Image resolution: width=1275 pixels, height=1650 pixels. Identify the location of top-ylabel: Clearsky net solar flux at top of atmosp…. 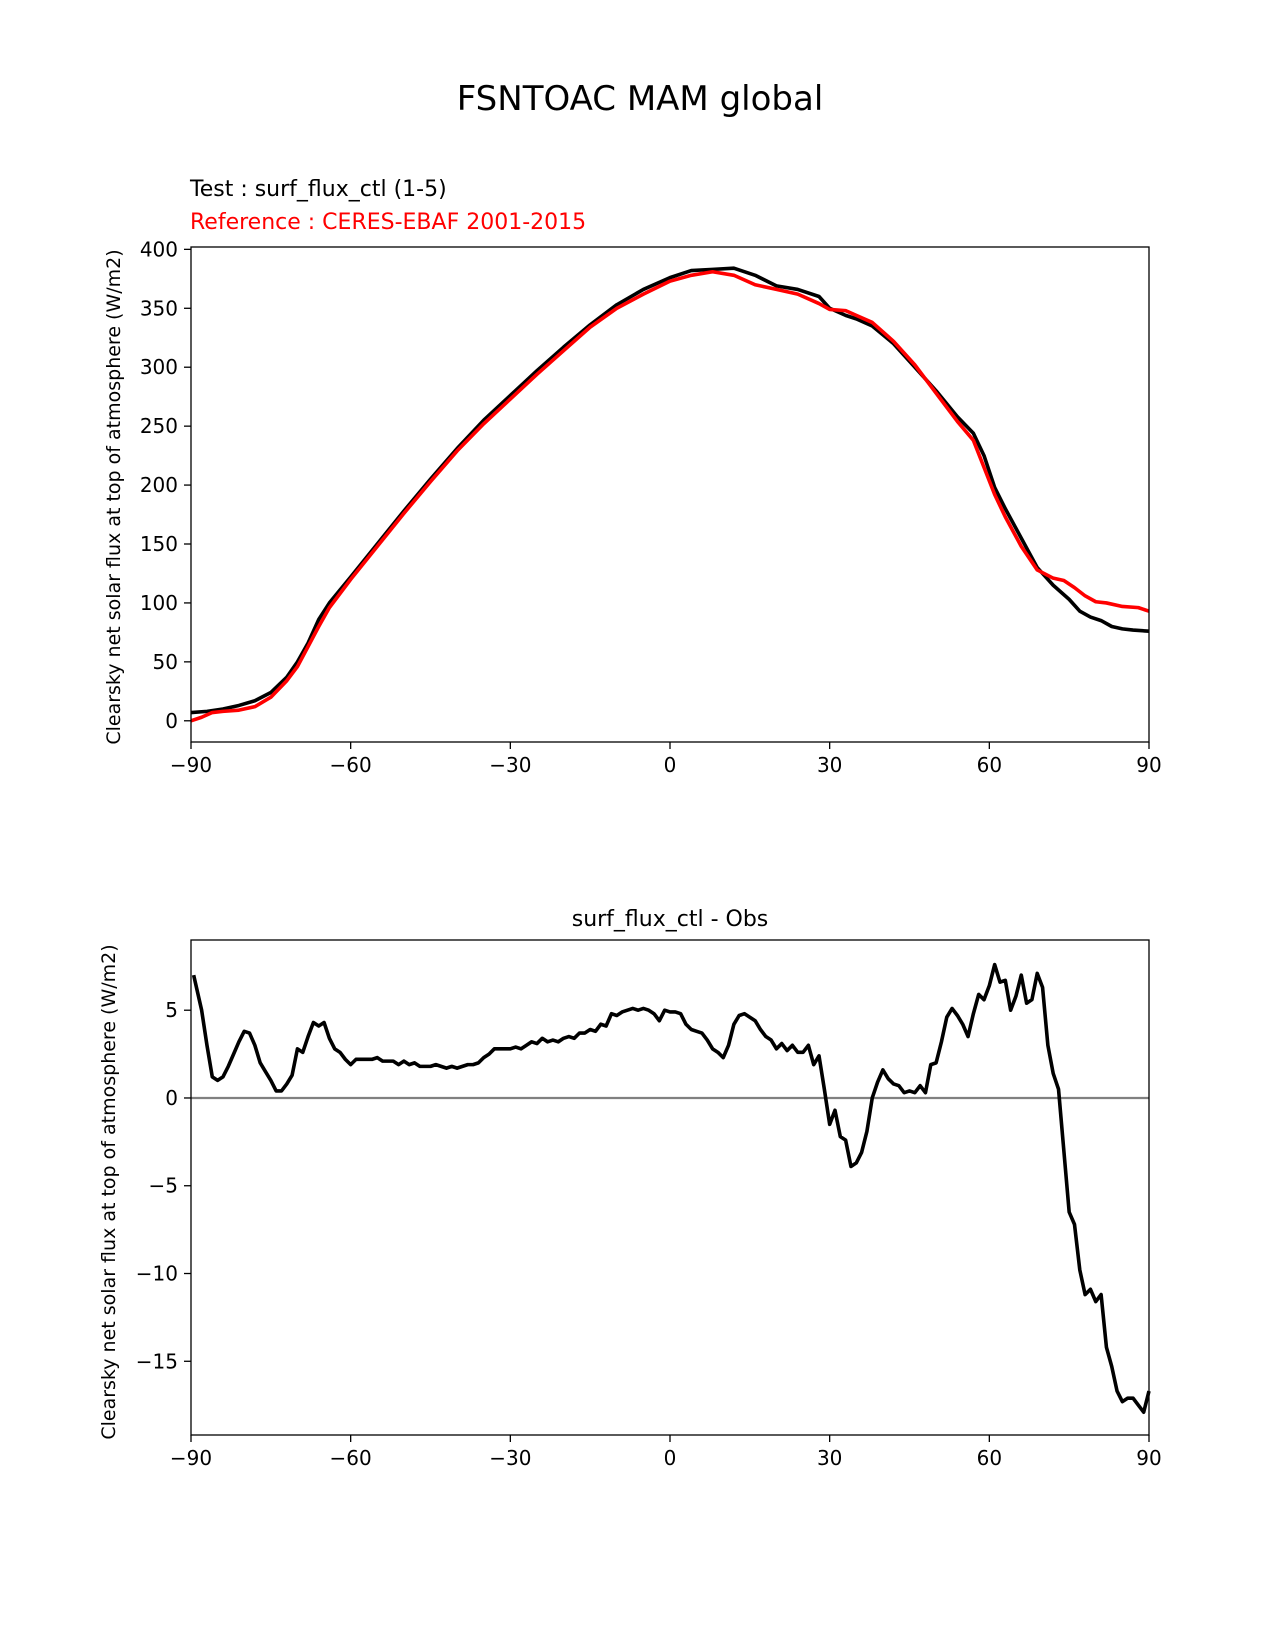
(114, 496).